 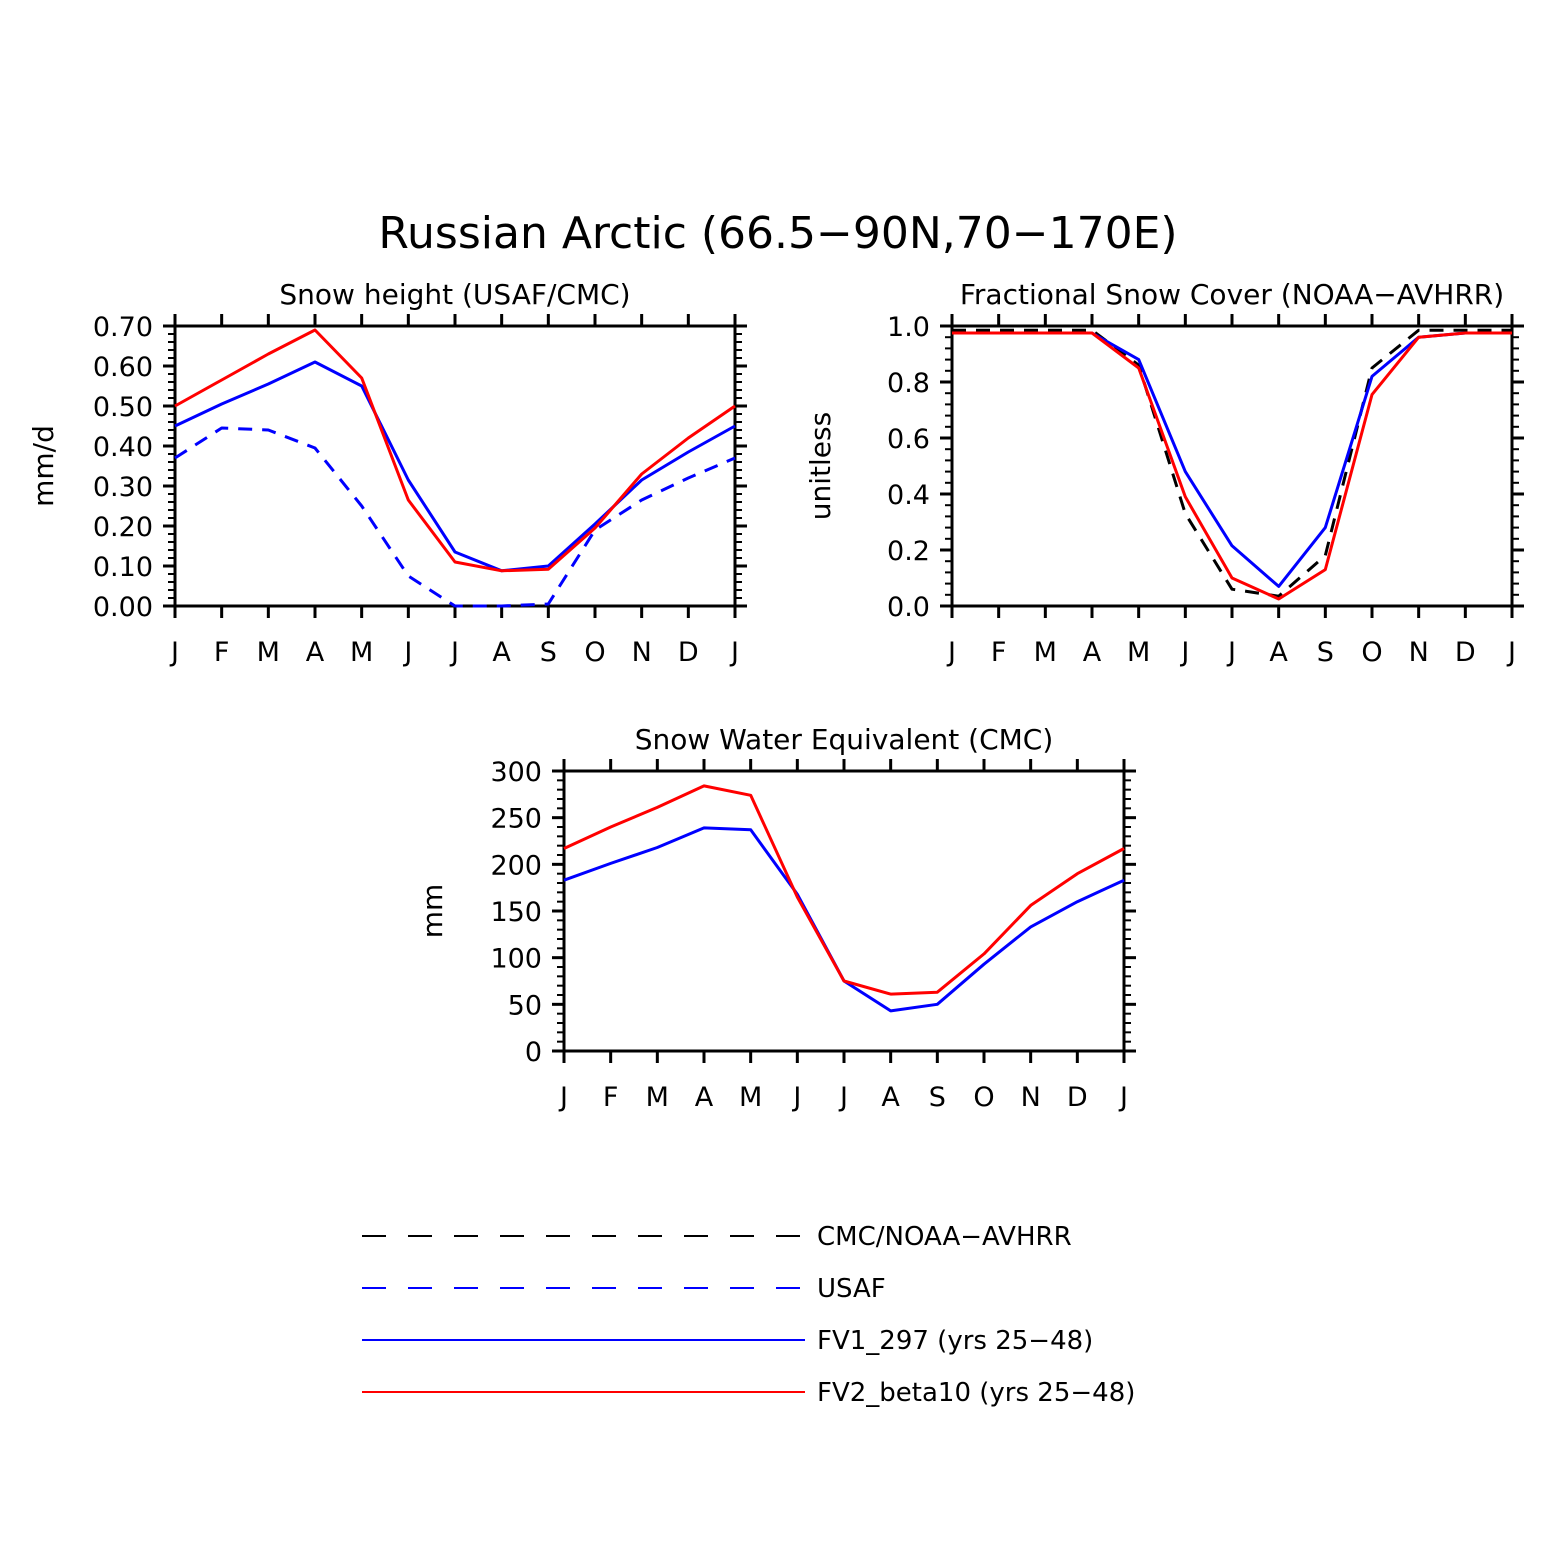 What do you see at coordinates (1371, 652) in the screenshot?
I see `fractional-snow-cover-x-tick-label: O` at bounding box center [1371, 652].